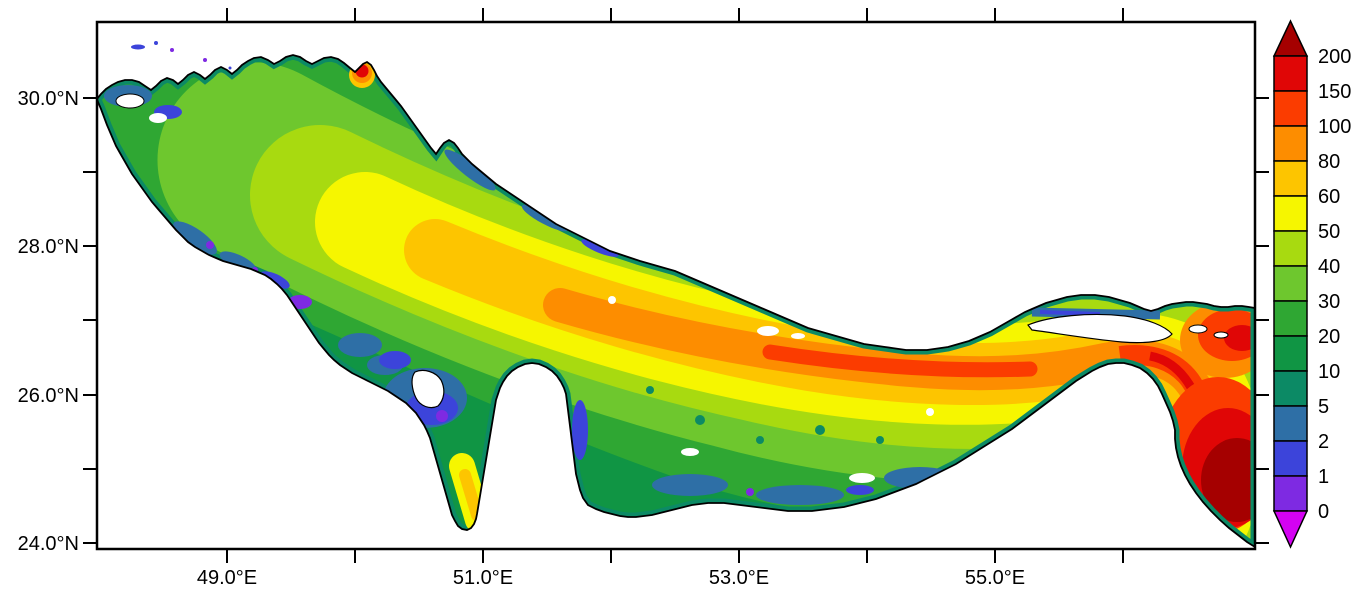  Describe the element at coordinates (1186, 417) in the screenshot. I see `deep-basin-features` at that location.